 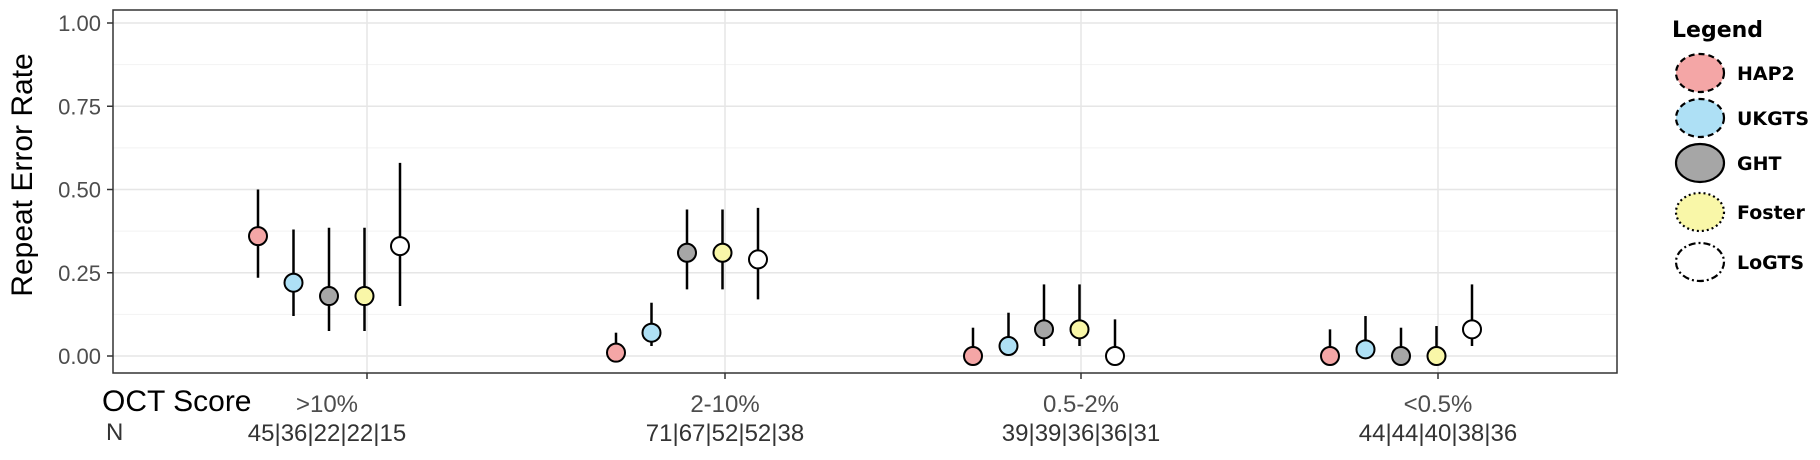 What do you see at coordinates (22, 174) in the screenshot?
I see `y-axis-title: Repeat Error Rate` at bounding box center [22, 174].